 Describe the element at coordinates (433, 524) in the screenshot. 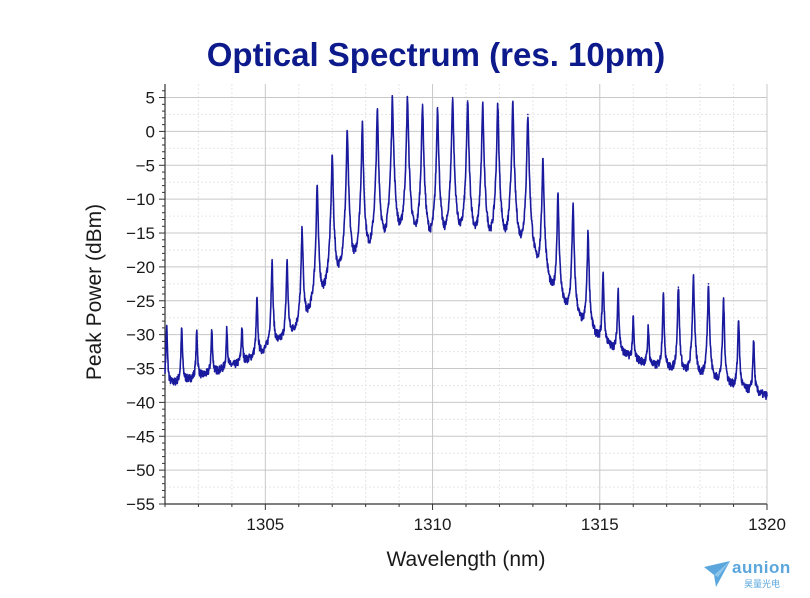

I see `x-tick-label: 1310` at that location.